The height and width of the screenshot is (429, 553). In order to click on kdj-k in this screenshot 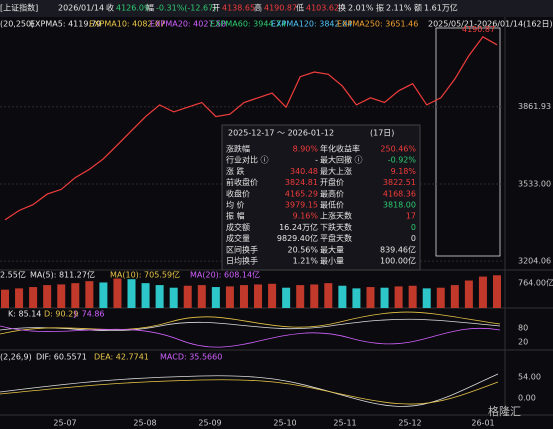, I will do `click(250, 325)`.